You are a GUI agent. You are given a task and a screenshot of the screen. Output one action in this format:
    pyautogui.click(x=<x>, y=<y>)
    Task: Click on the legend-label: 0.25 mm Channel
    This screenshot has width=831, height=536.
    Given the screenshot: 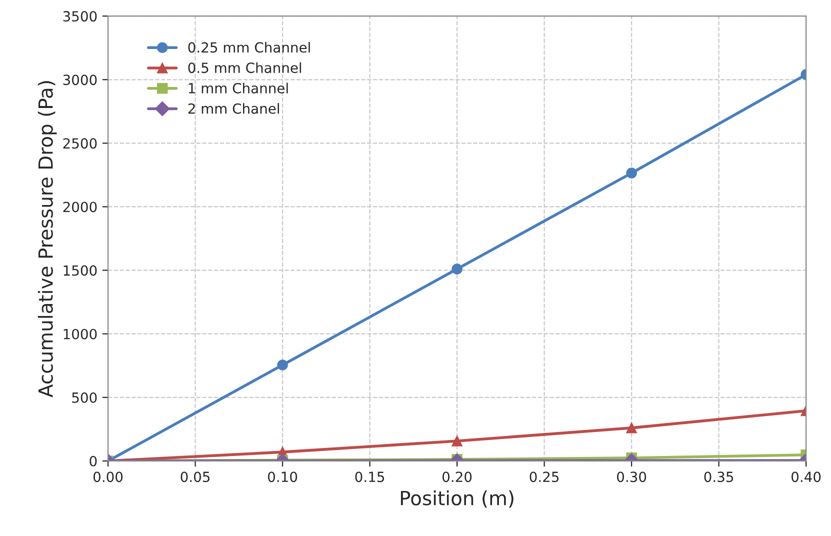 What is the action you would take?
    pyautogui.click(x=249, y=47)
    